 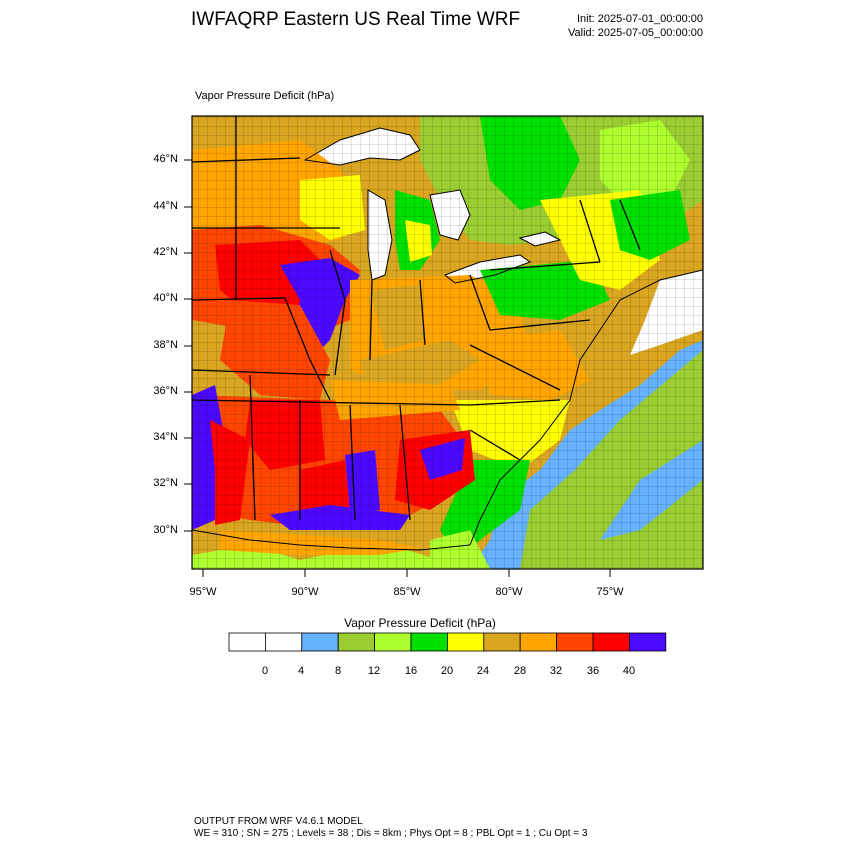 What do you see at coordinates (635, 33) in the screenshot?
I see `valid-time: Valid: 2025-07-05_00:00:00` at bounding box center [635, 33].